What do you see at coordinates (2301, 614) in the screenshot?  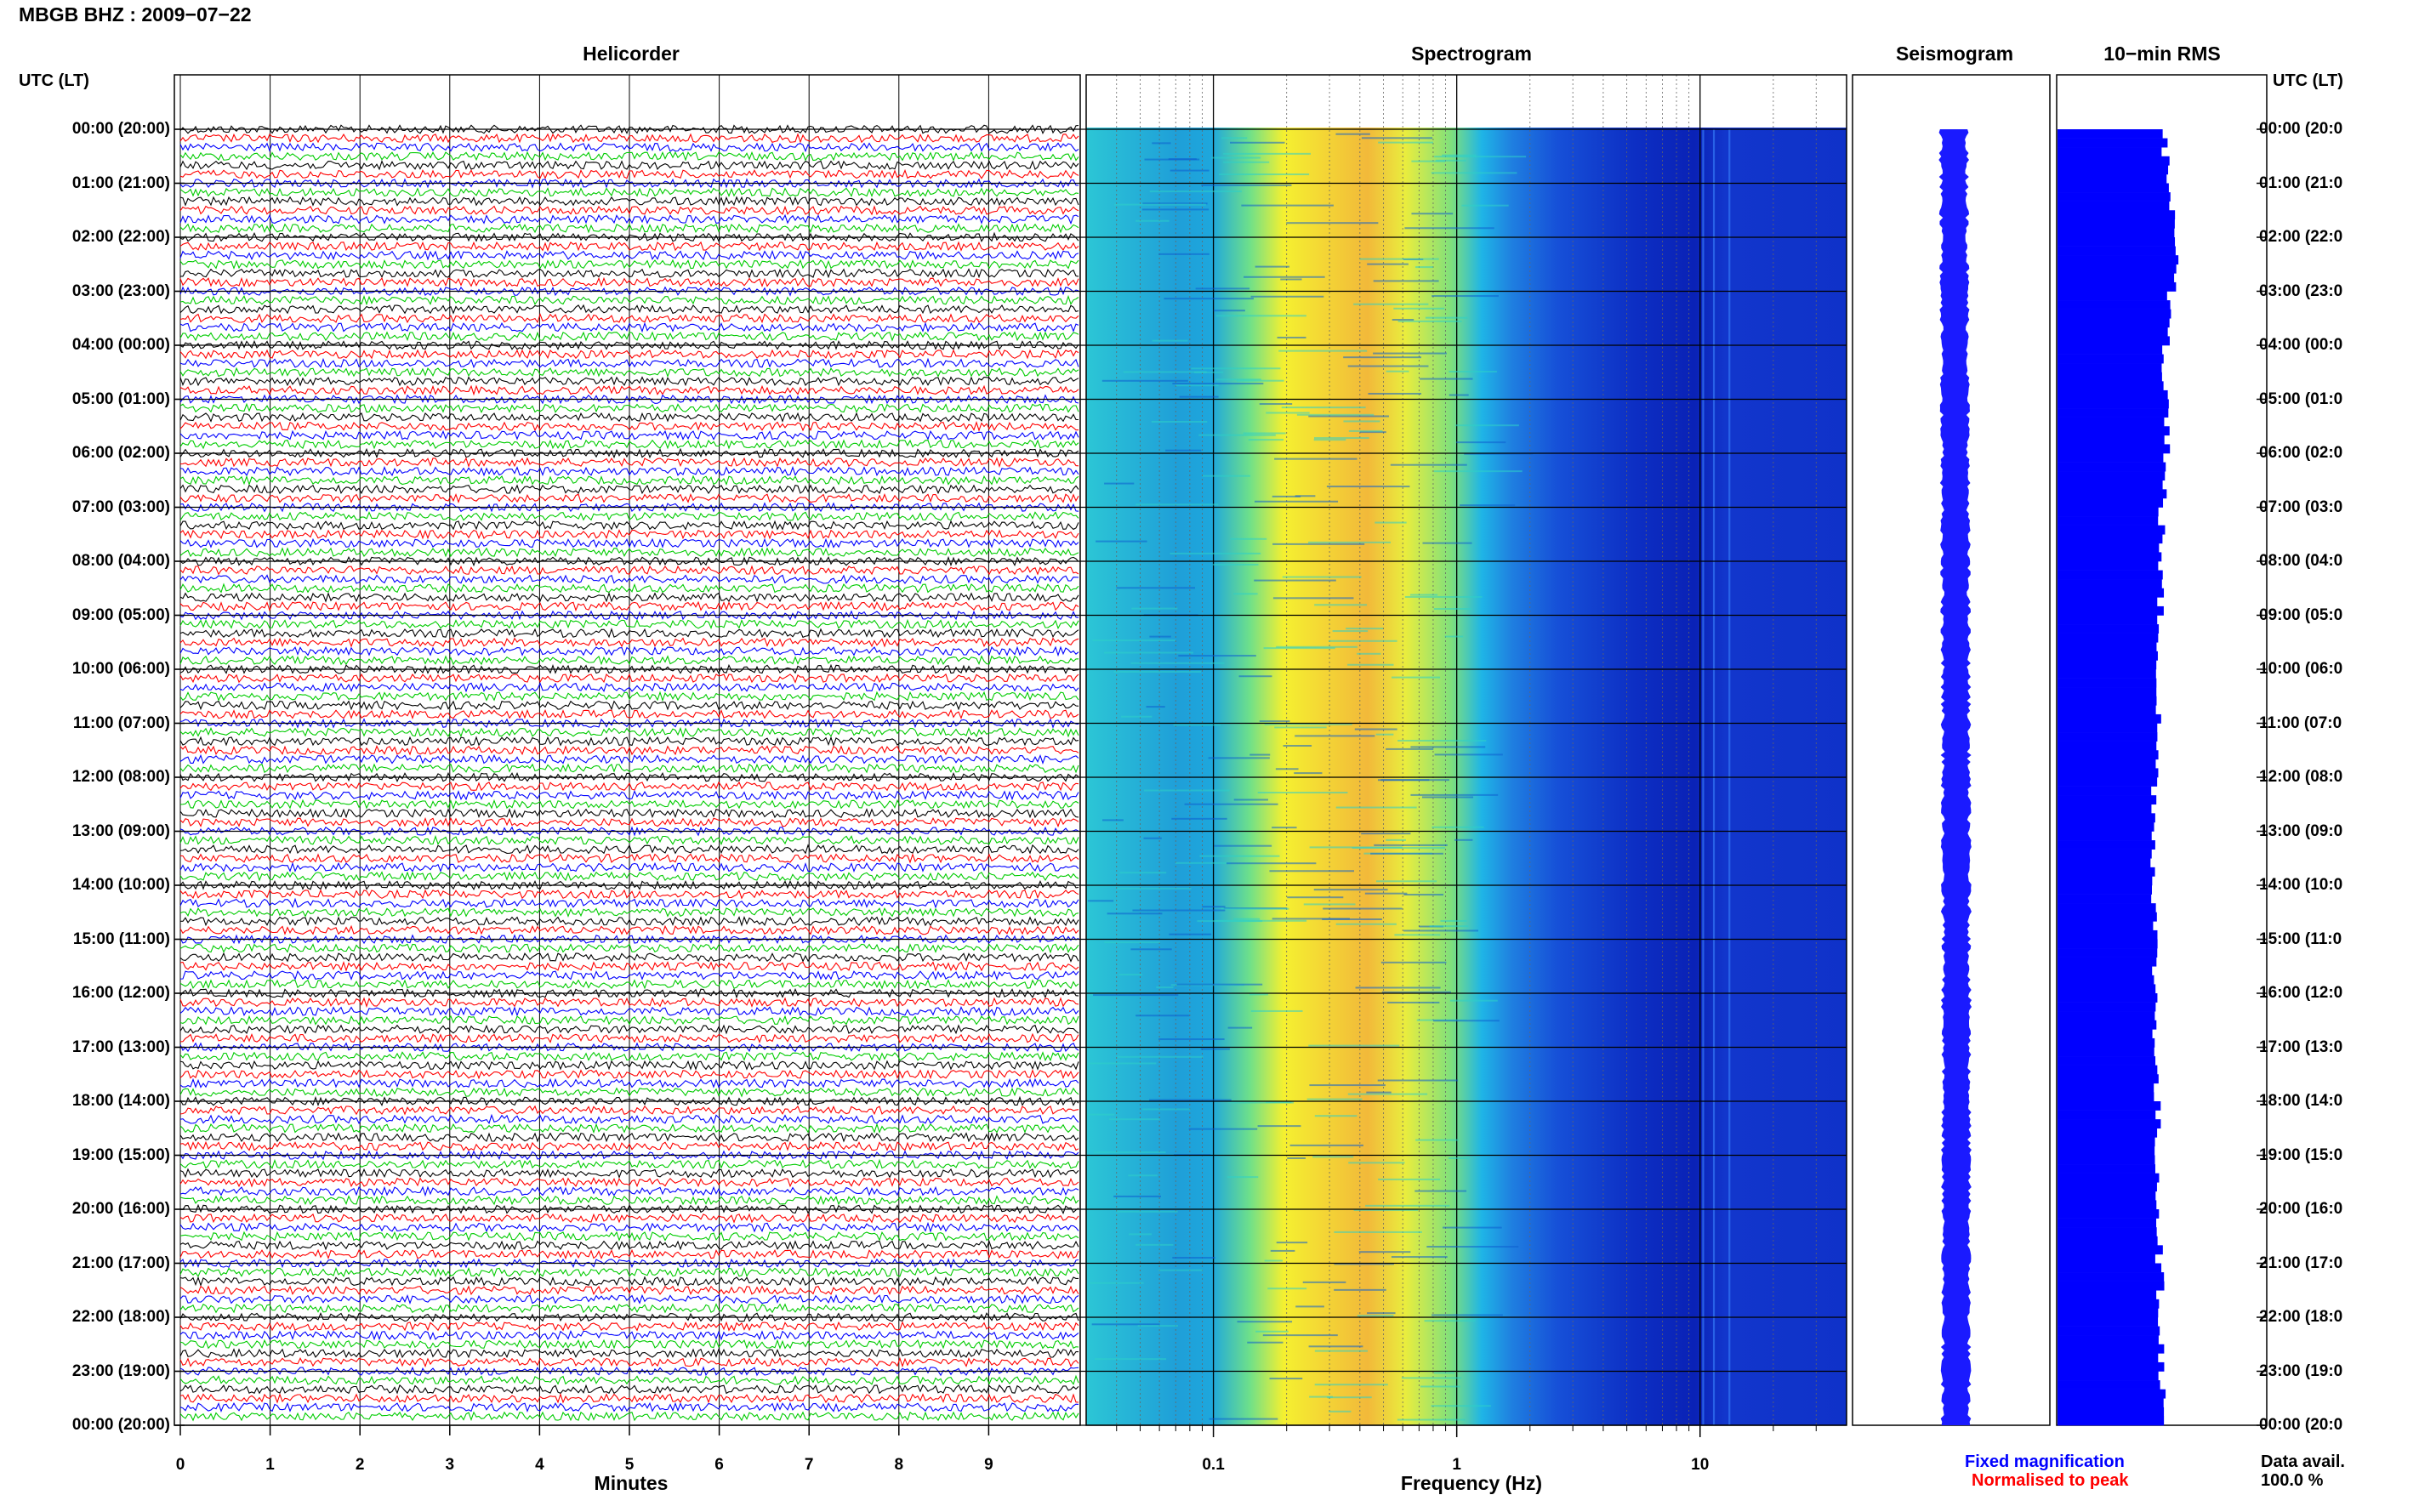 I see `right-hour-label: 09:00 (05:0` at bounding box center [2301, 614].